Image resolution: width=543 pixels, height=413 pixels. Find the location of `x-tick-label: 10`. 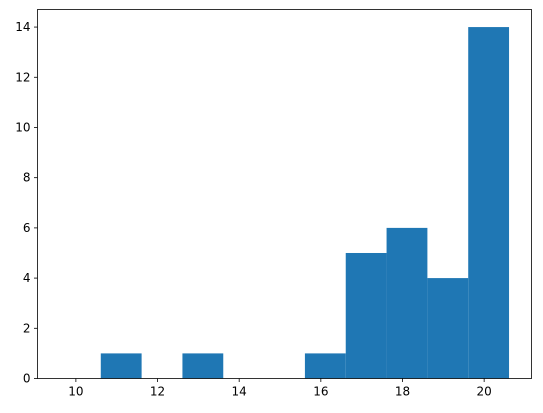

x-tick-label: 10 is located at coordinates (75, 392).